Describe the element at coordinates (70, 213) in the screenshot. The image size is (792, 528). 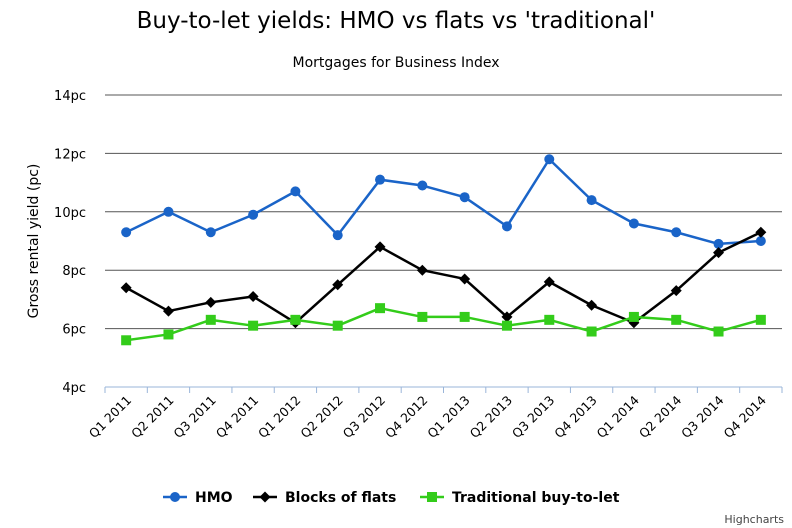
I see `y-tick-label: 10pc` at that location.